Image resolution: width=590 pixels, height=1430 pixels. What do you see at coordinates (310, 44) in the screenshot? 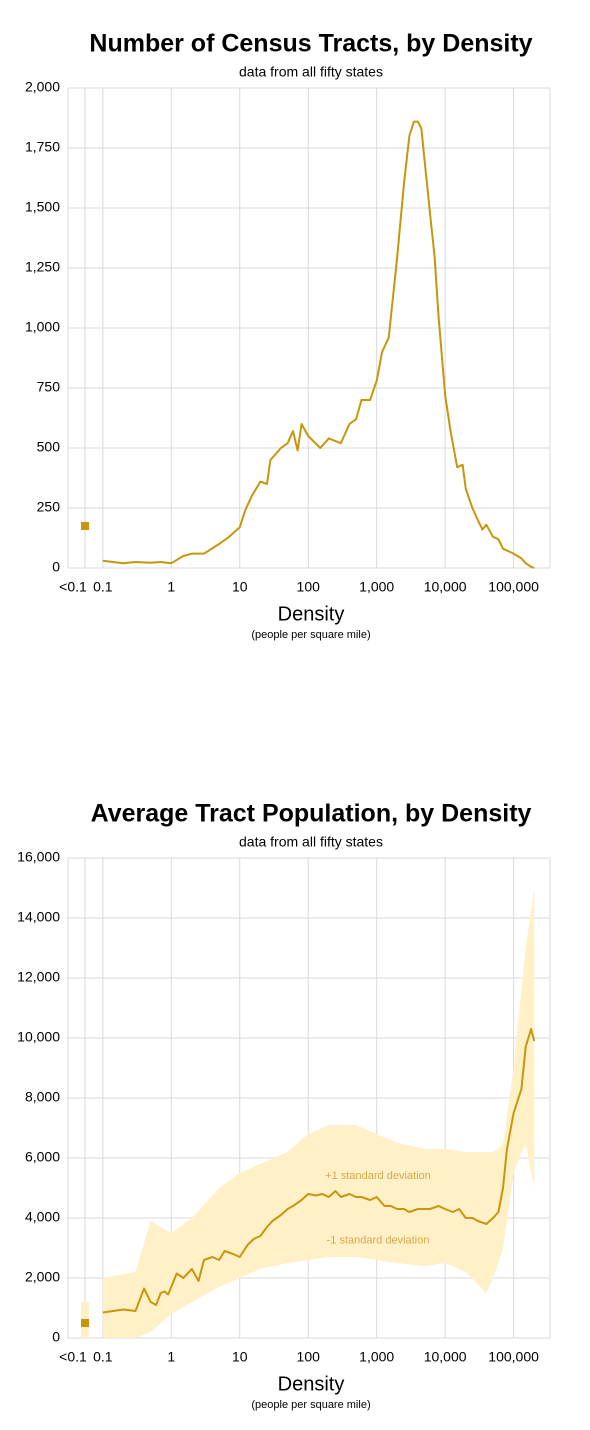
I see `chart-title: Number of Census Tracts, by Density` at bounding box center [310, 44].